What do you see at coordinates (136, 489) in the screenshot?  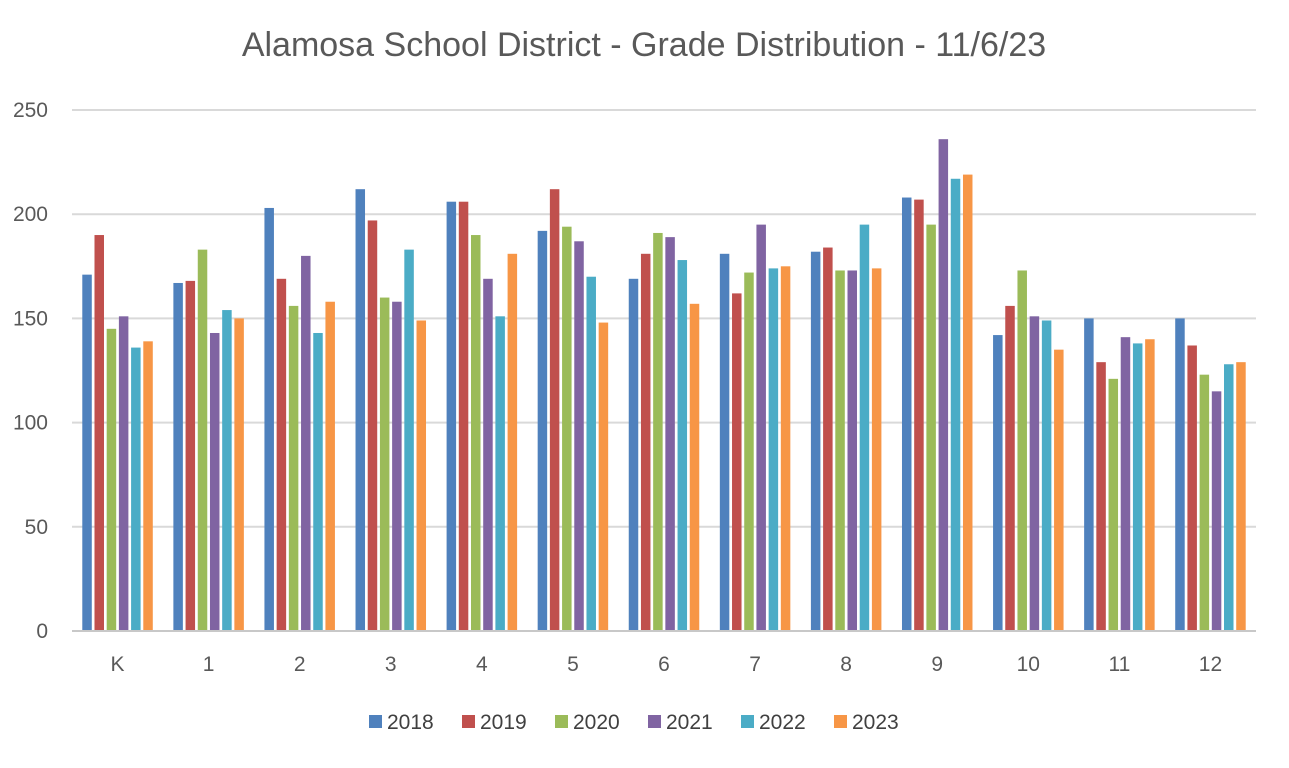 I see `bar-2022-grade-K` at bounding box center [136, 489].